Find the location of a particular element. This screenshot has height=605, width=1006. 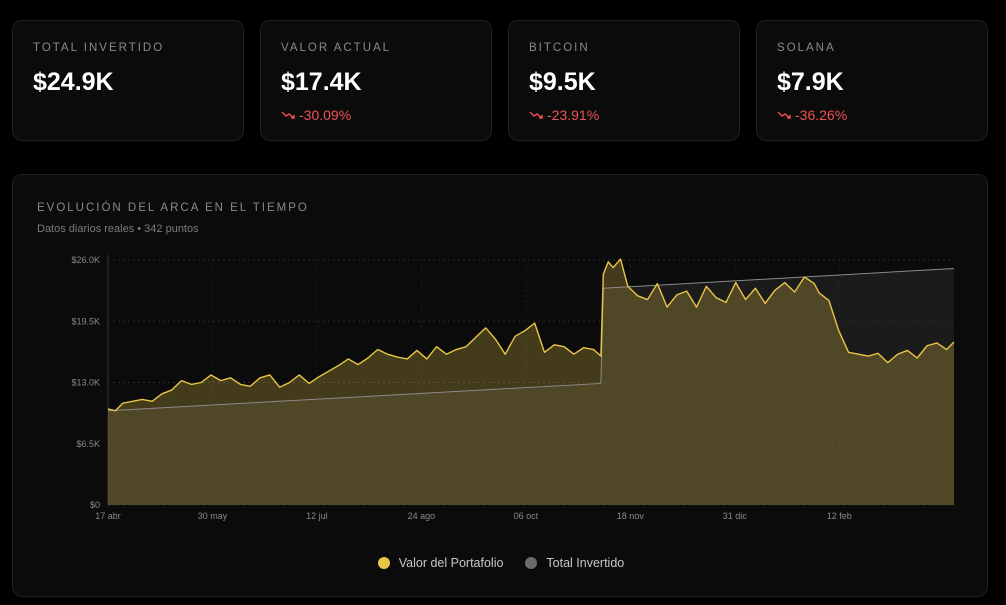

card-change-value: -23.91% is located at coordinates (573, 115).